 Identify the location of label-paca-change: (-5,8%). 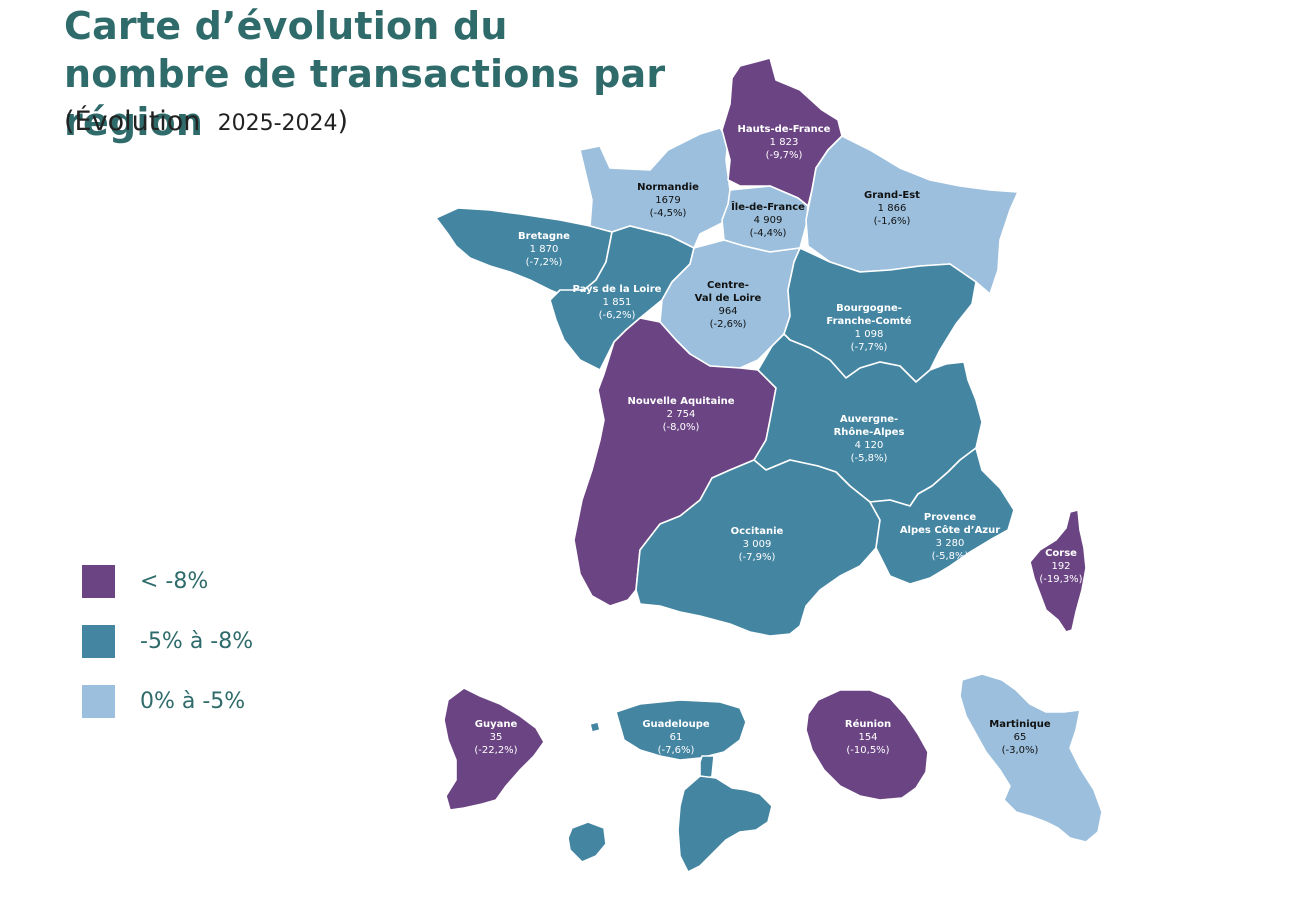
(950, 556).